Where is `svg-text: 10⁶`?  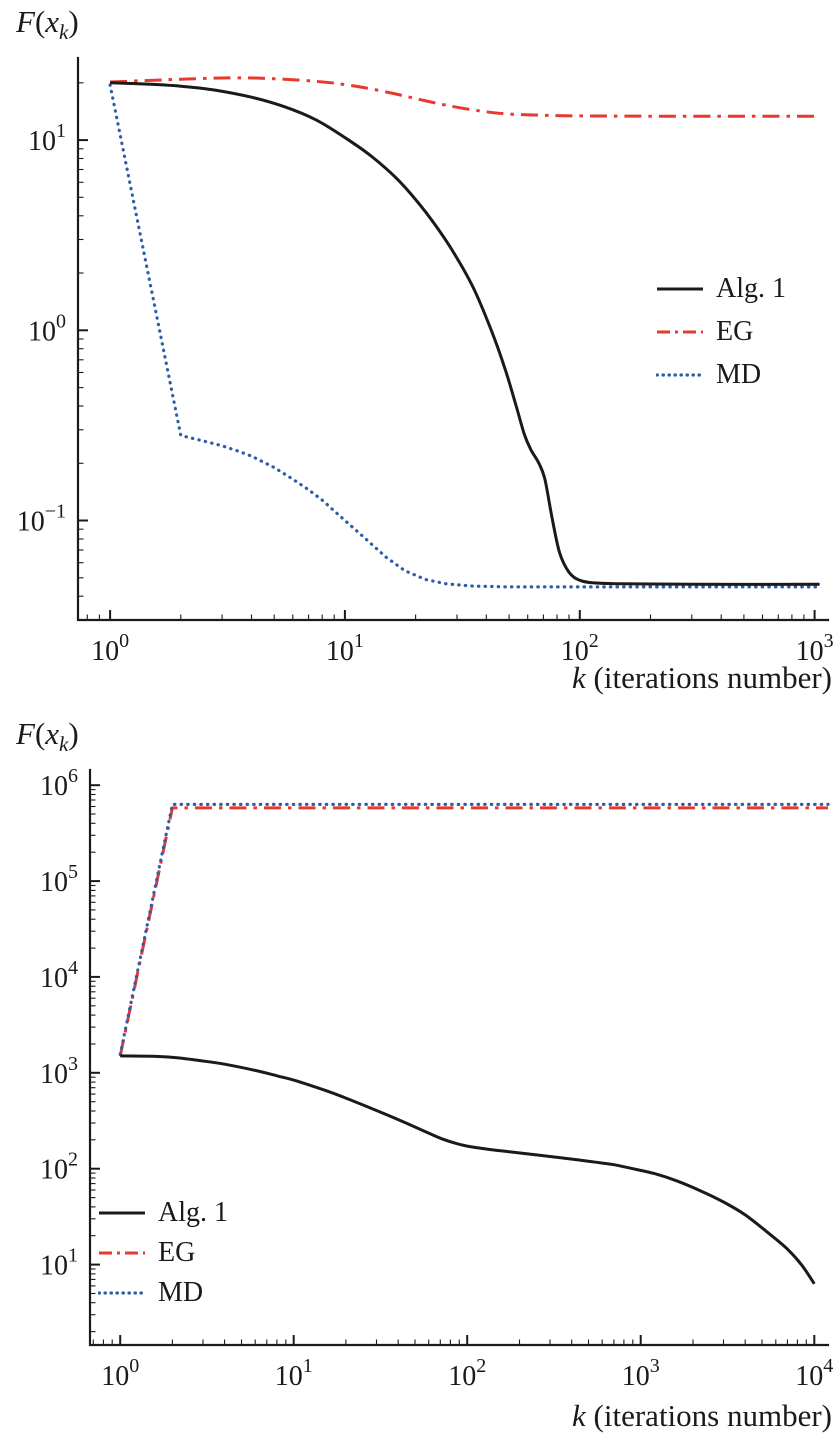
svg-text: 10⁶ is located at coordinates (59, 783).